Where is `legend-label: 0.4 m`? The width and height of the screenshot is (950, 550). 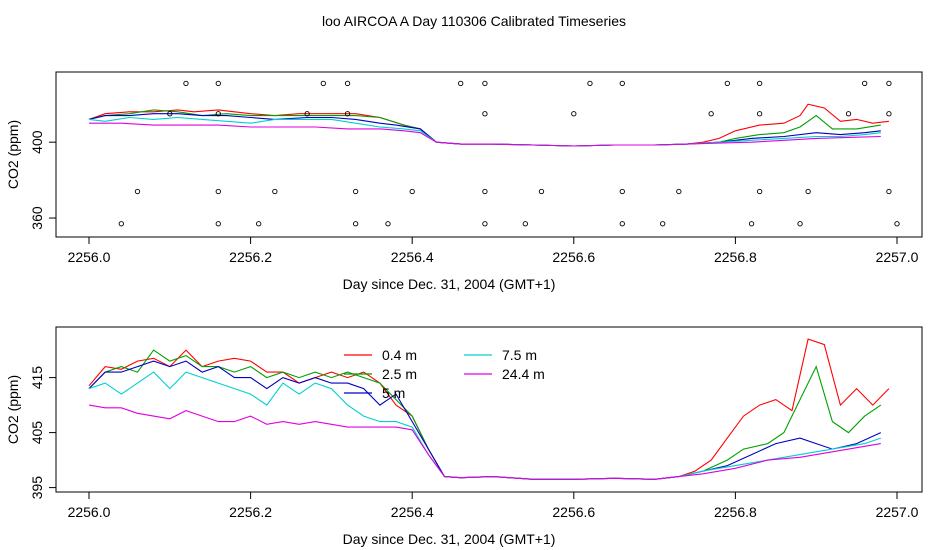
legend-label: 0.4 m is located at coordinates (399, 355).